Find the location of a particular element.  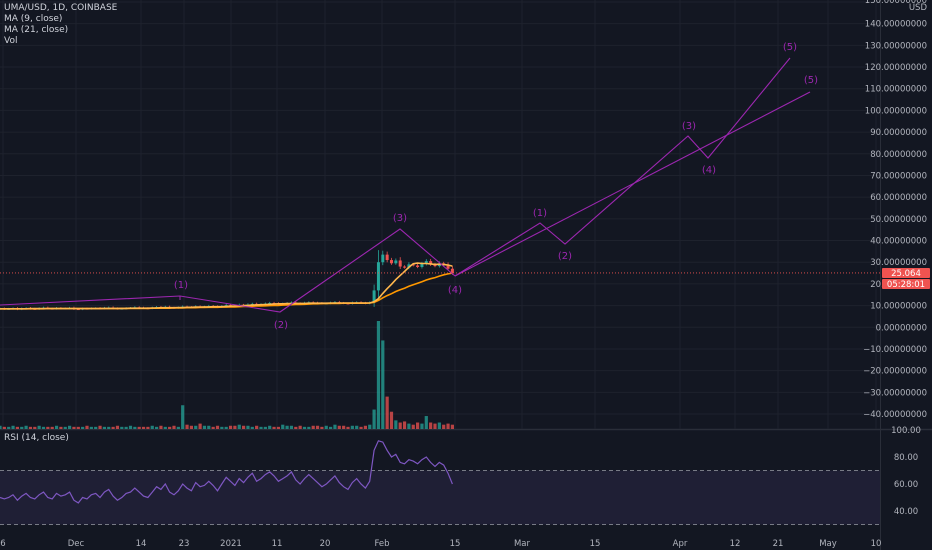

time-tick-label: 11 is located at coordinates (277, 544).